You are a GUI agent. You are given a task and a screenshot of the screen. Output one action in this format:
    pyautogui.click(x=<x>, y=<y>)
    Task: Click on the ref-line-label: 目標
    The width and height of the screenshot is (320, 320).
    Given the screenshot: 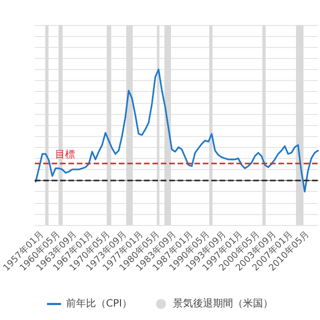 What is the action you would take?
    pyautogui.click(x=64, y=154)
    